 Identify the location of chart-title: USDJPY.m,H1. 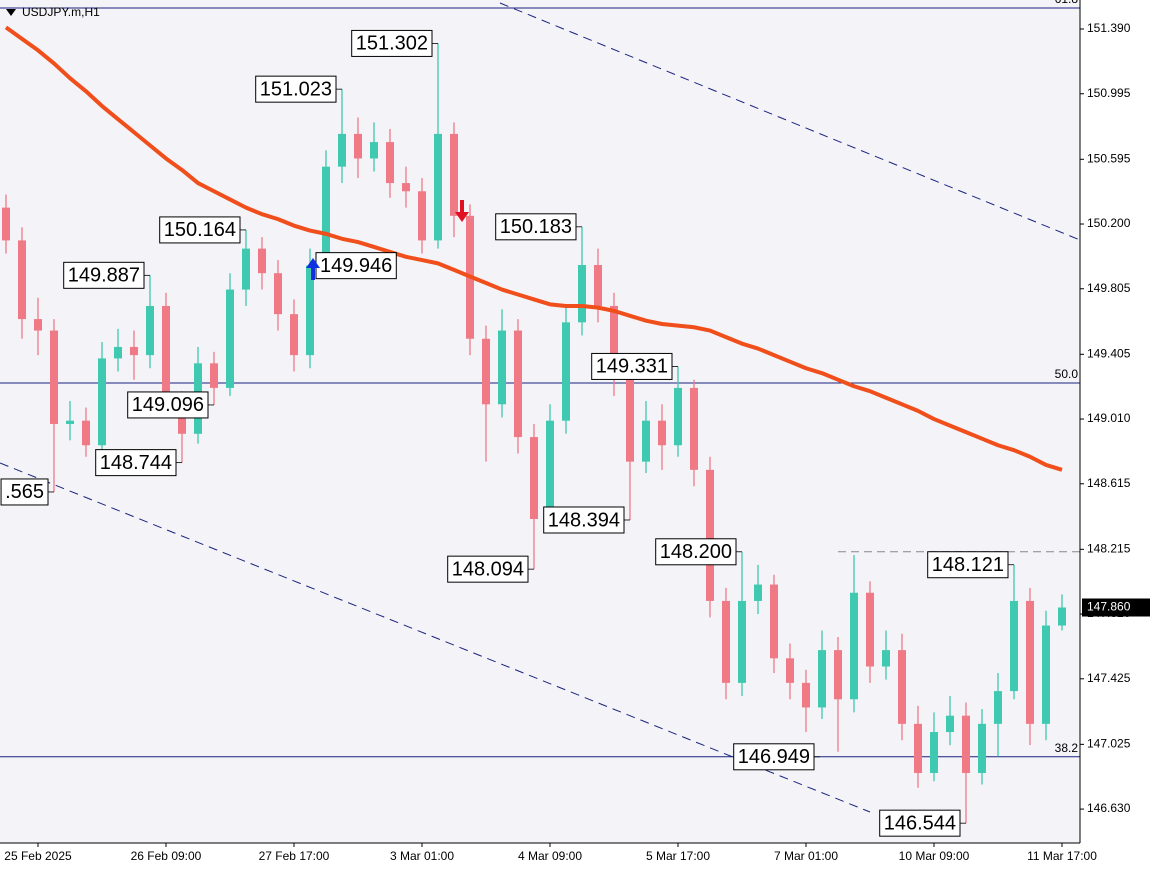
(61, 12).